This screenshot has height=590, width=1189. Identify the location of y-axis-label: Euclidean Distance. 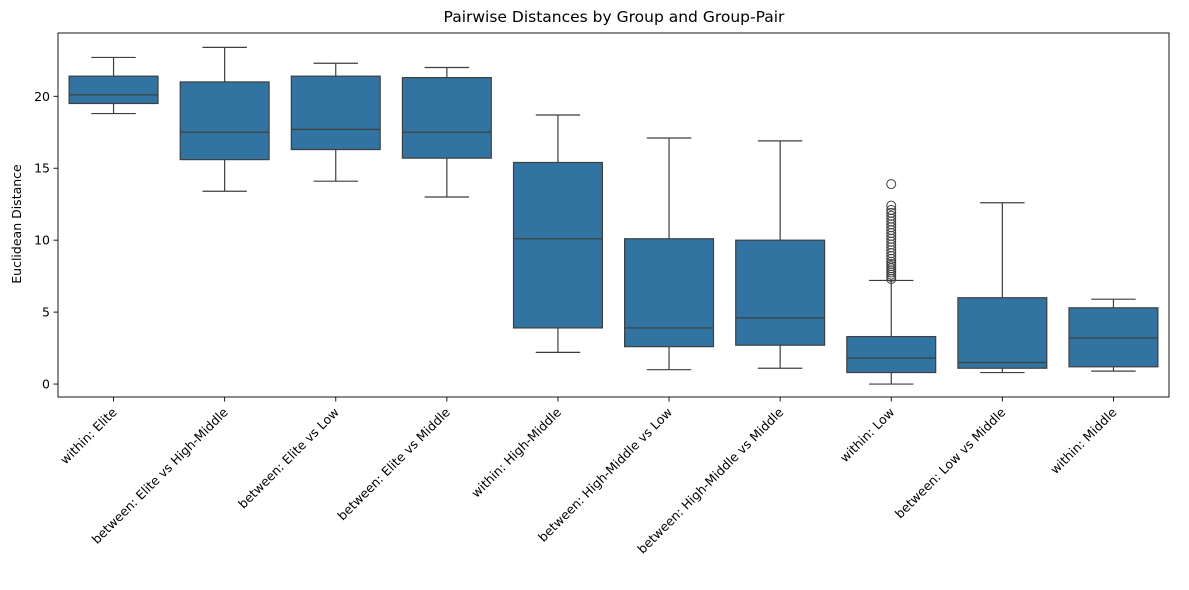
(16, 224).